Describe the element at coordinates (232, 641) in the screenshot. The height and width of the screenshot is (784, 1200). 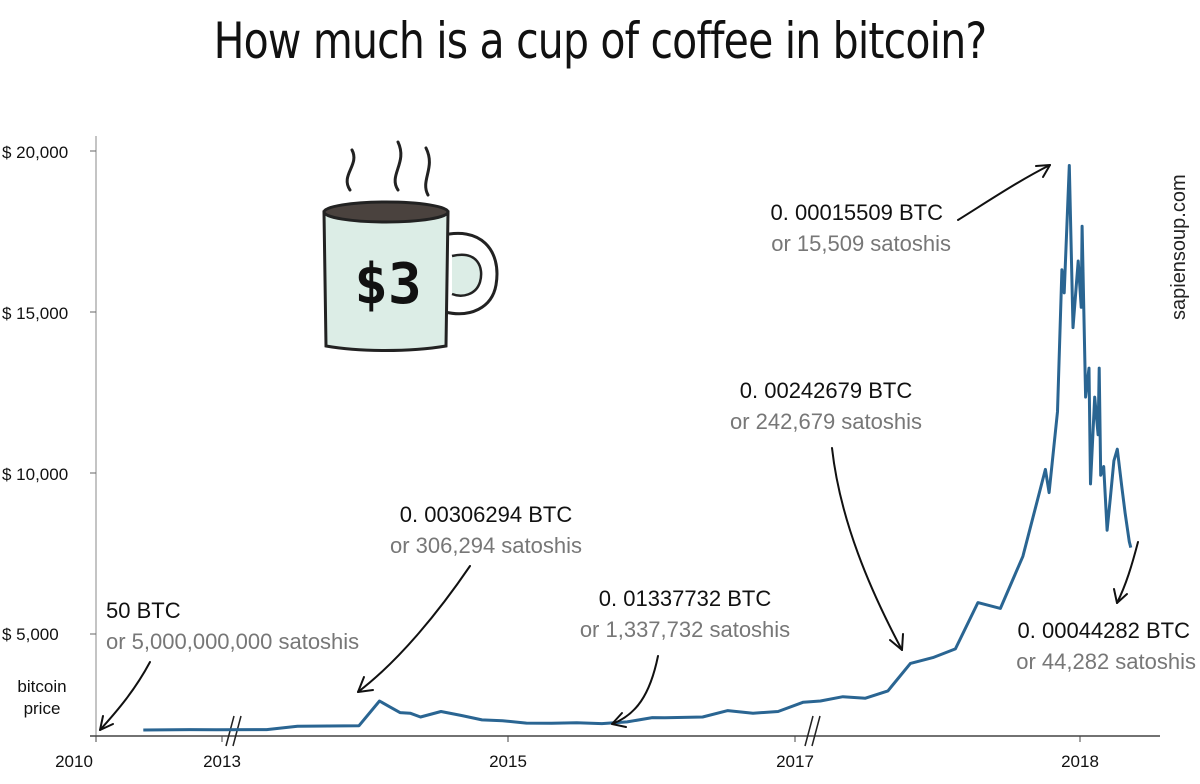
I see `annotation-satoshis: or 5,000,000,000 satoshis` at that location.